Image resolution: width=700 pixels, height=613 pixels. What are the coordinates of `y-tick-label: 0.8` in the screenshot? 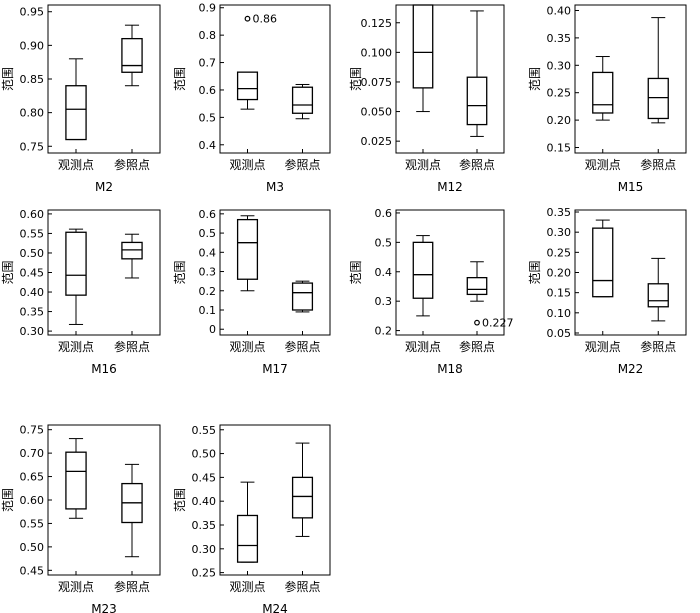 It's located at (208, 35).